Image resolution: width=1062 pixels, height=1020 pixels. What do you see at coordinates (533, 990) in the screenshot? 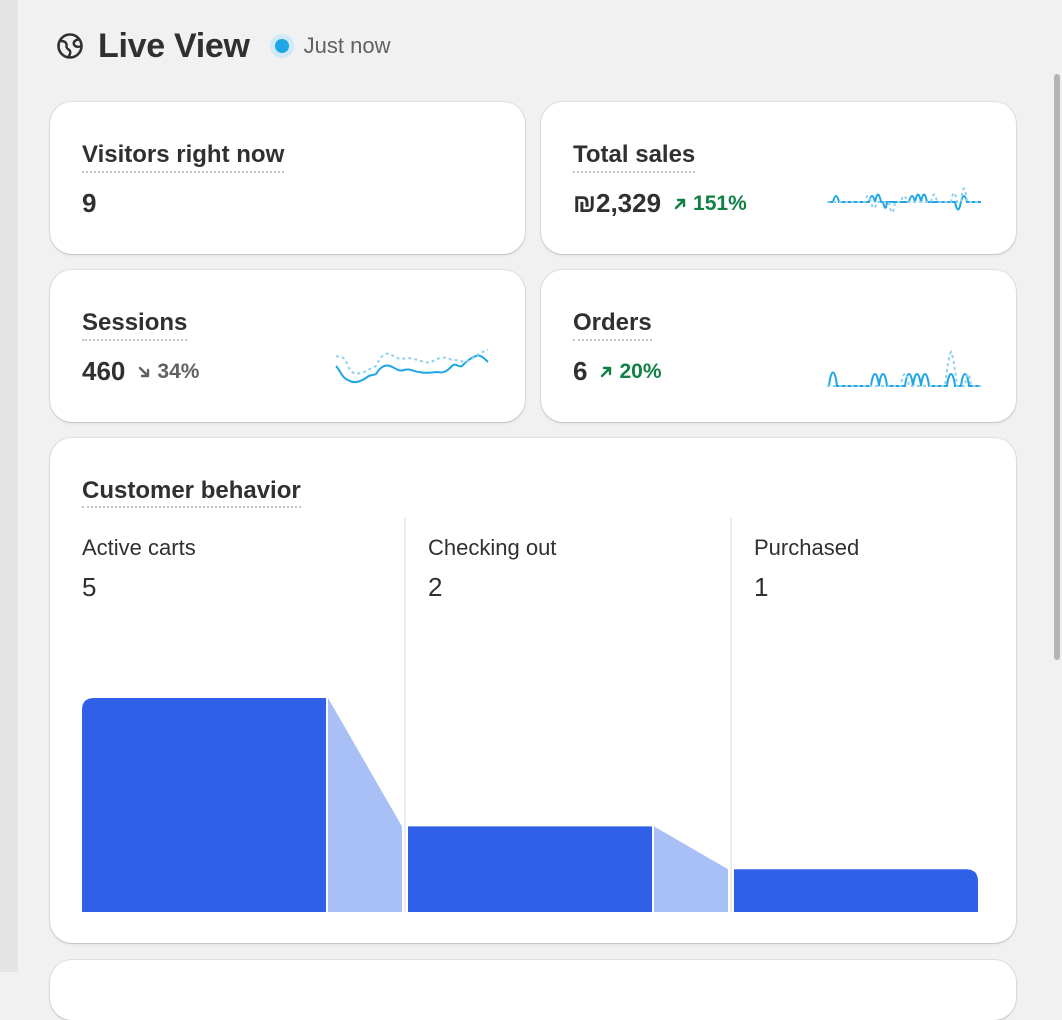
I see `next-card` at bounding box center [533, 990].